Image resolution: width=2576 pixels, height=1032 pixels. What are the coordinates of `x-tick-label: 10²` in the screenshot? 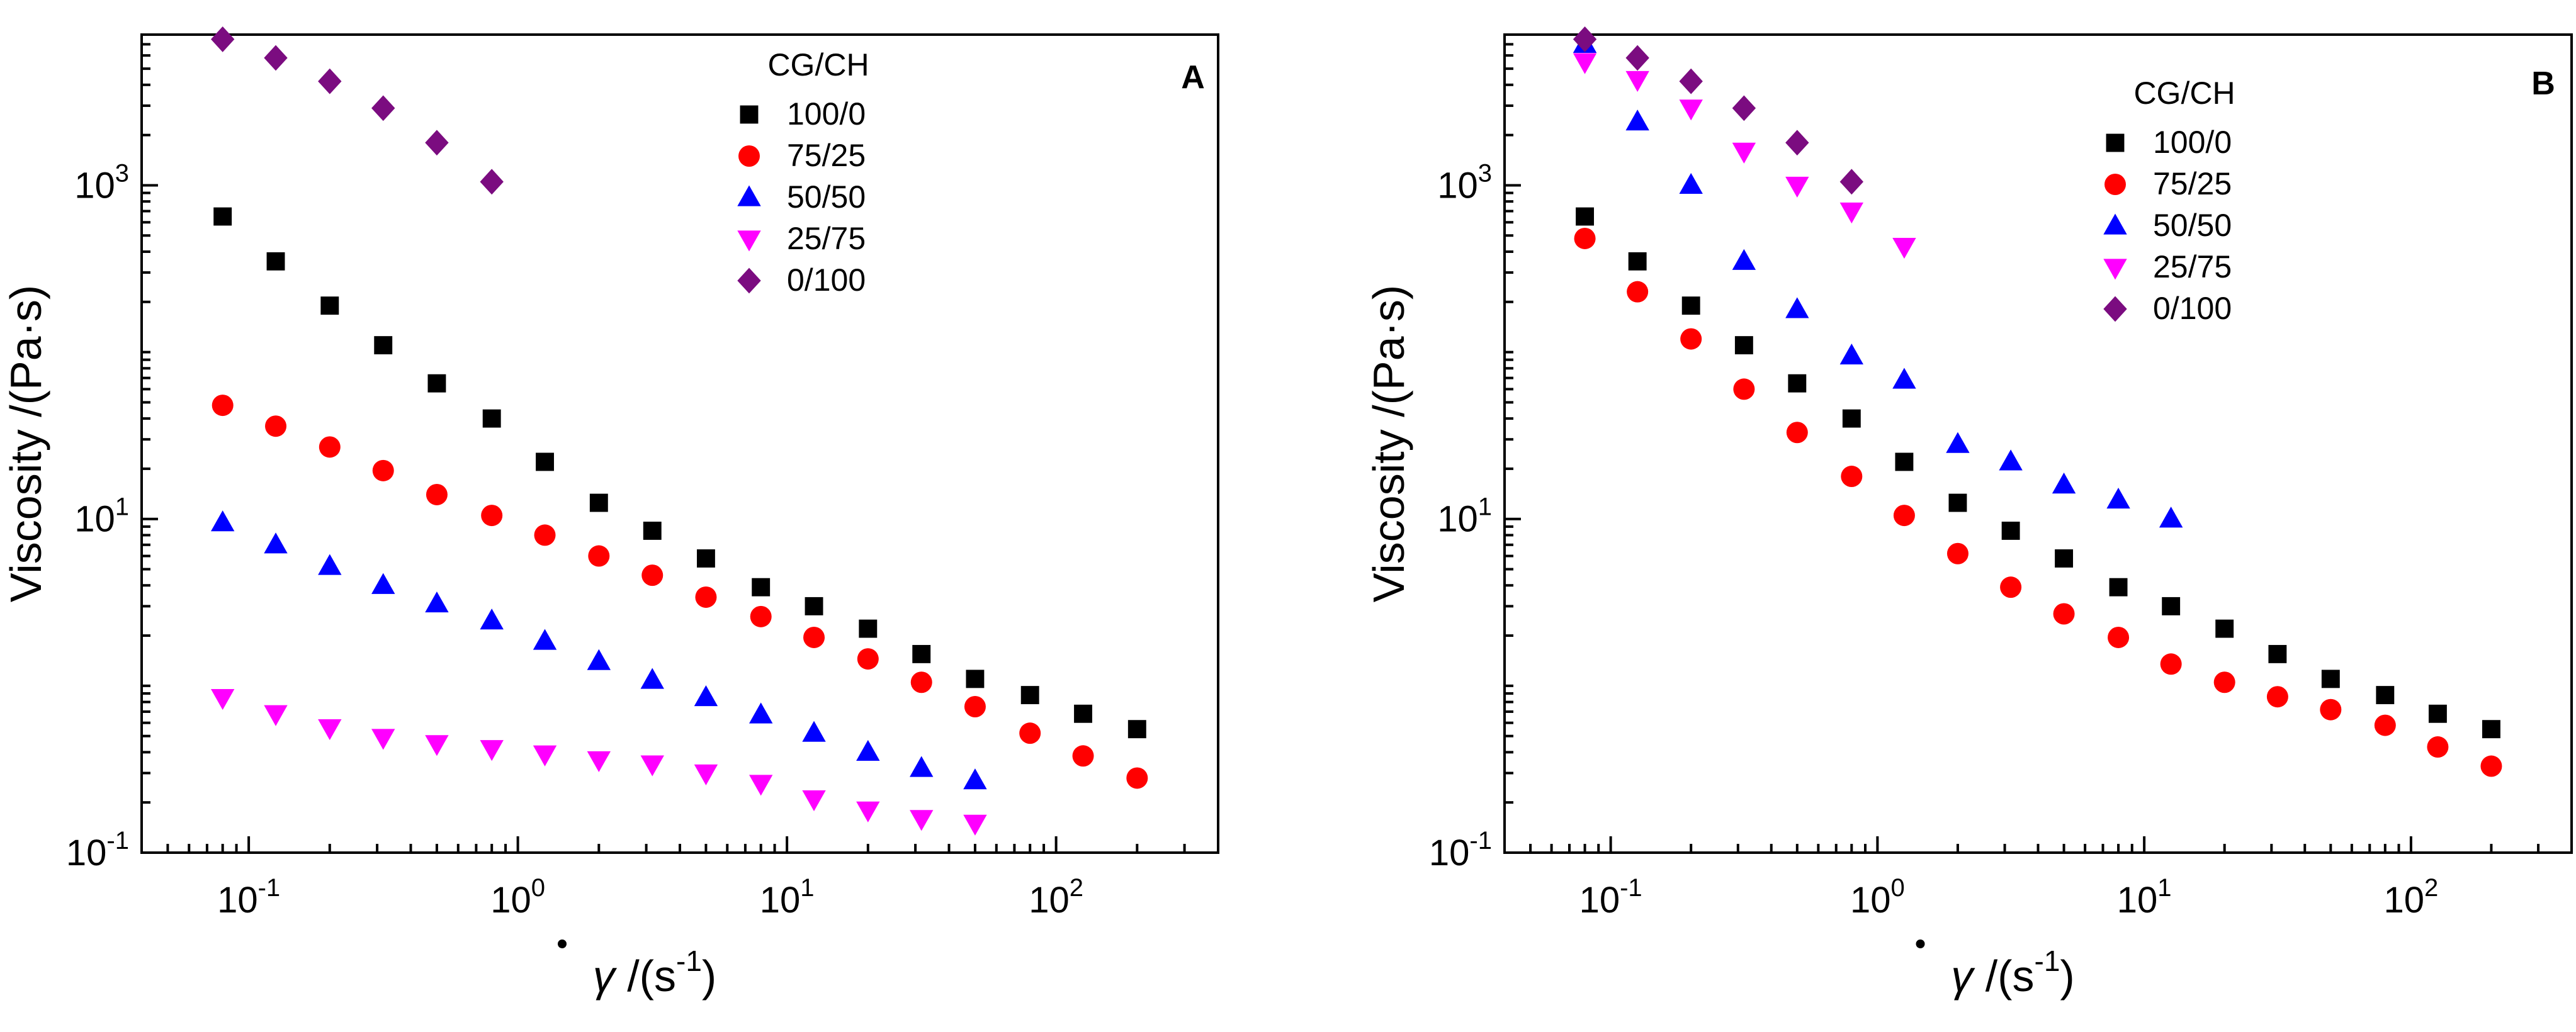 It's located at (1056, 897).